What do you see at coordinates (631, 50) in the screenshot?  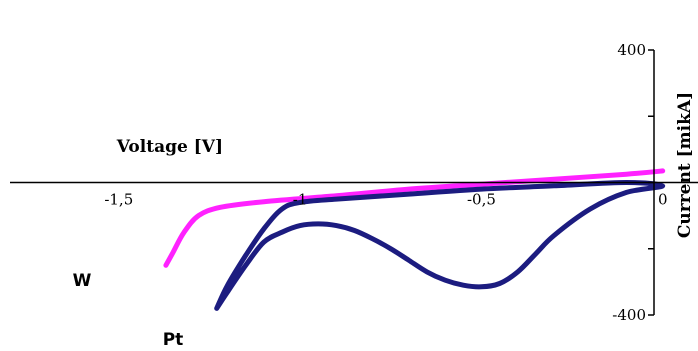 I see `y-tick-label: 400` at bounding box center [631, 50].